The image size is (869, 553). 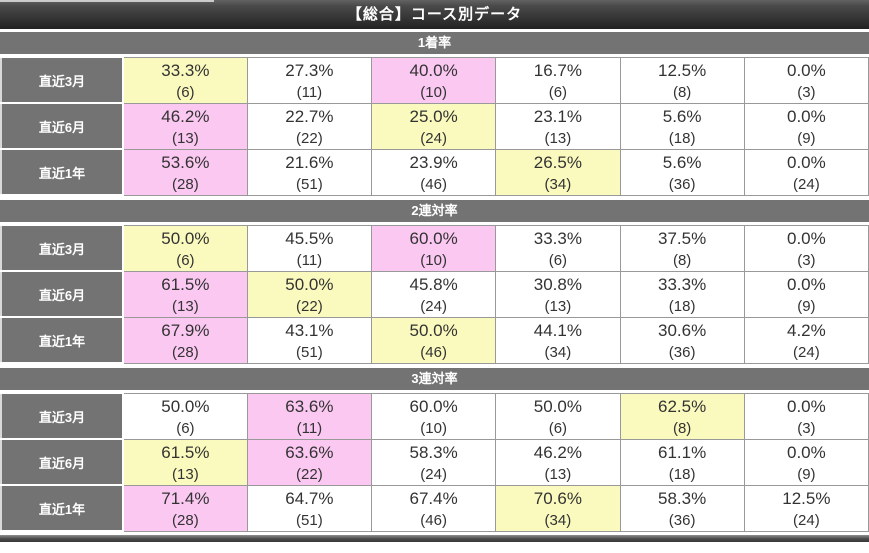 I want to click on data-cell: 50.0% (6), so click(x=558, y=416).